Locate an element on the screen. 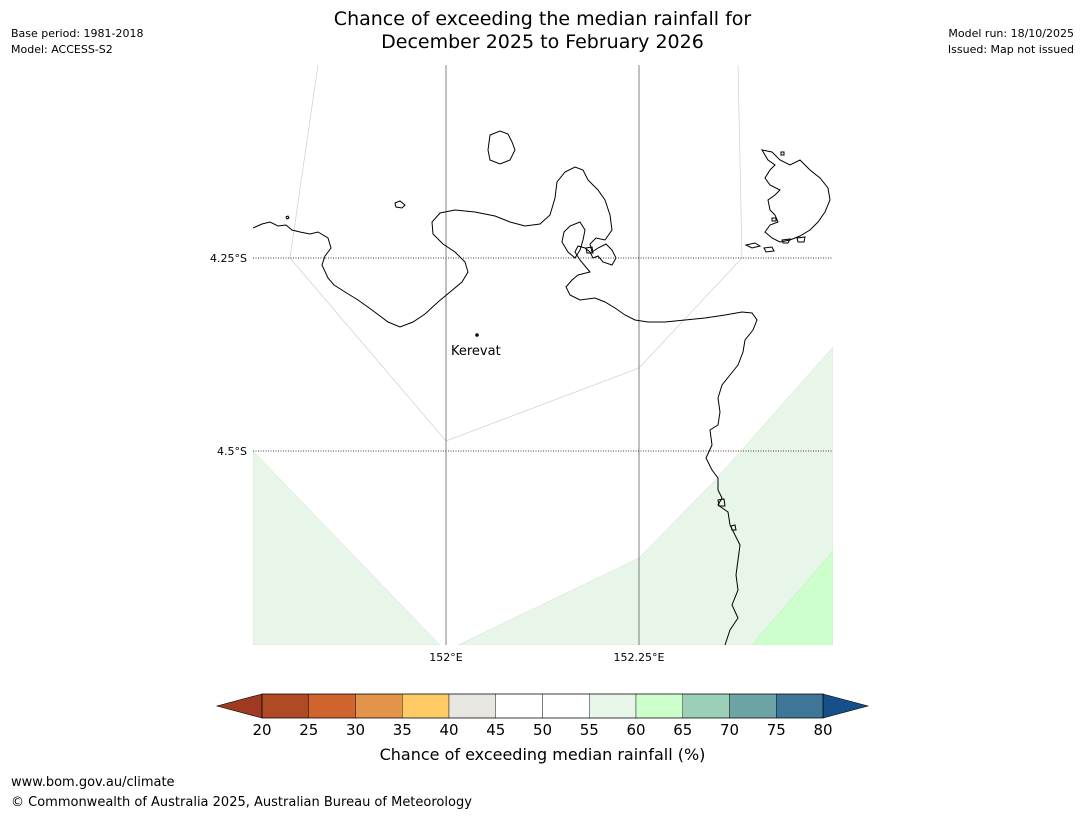 Image resolution: width=1085 pixels, height=816 pixels. issued-status: Issued: Map not issued is located at coordinates (1010, 49).